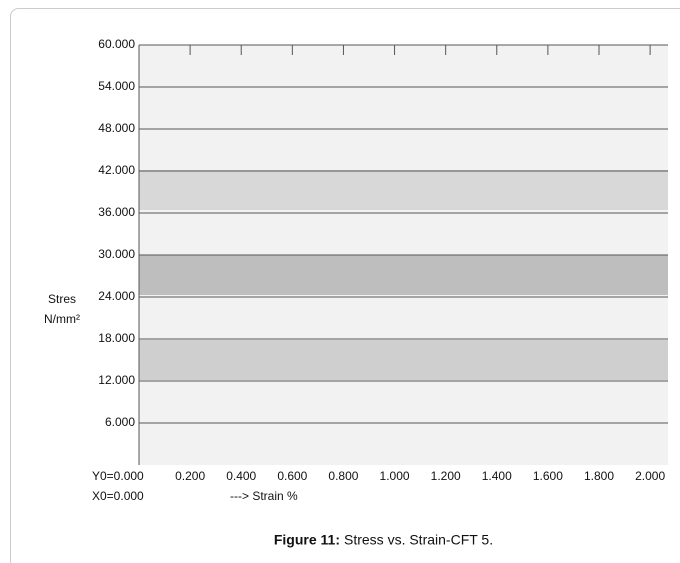 This screenshot has width=680, height=563. I want to click on x-tick-label: 2.000, so click(650, 476).